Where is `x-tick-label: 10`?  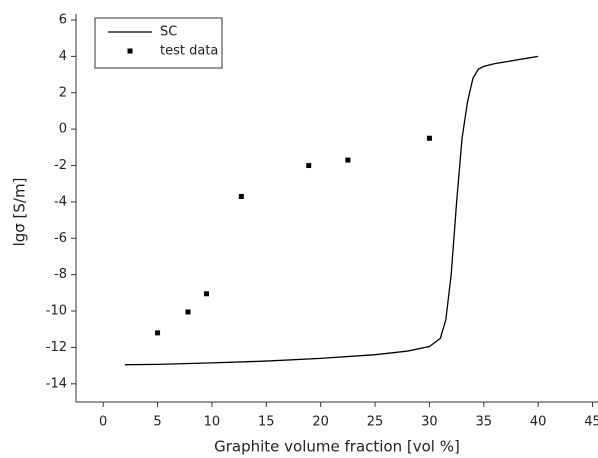
x-tick-label: 10 is located at coordinates (212, 422).